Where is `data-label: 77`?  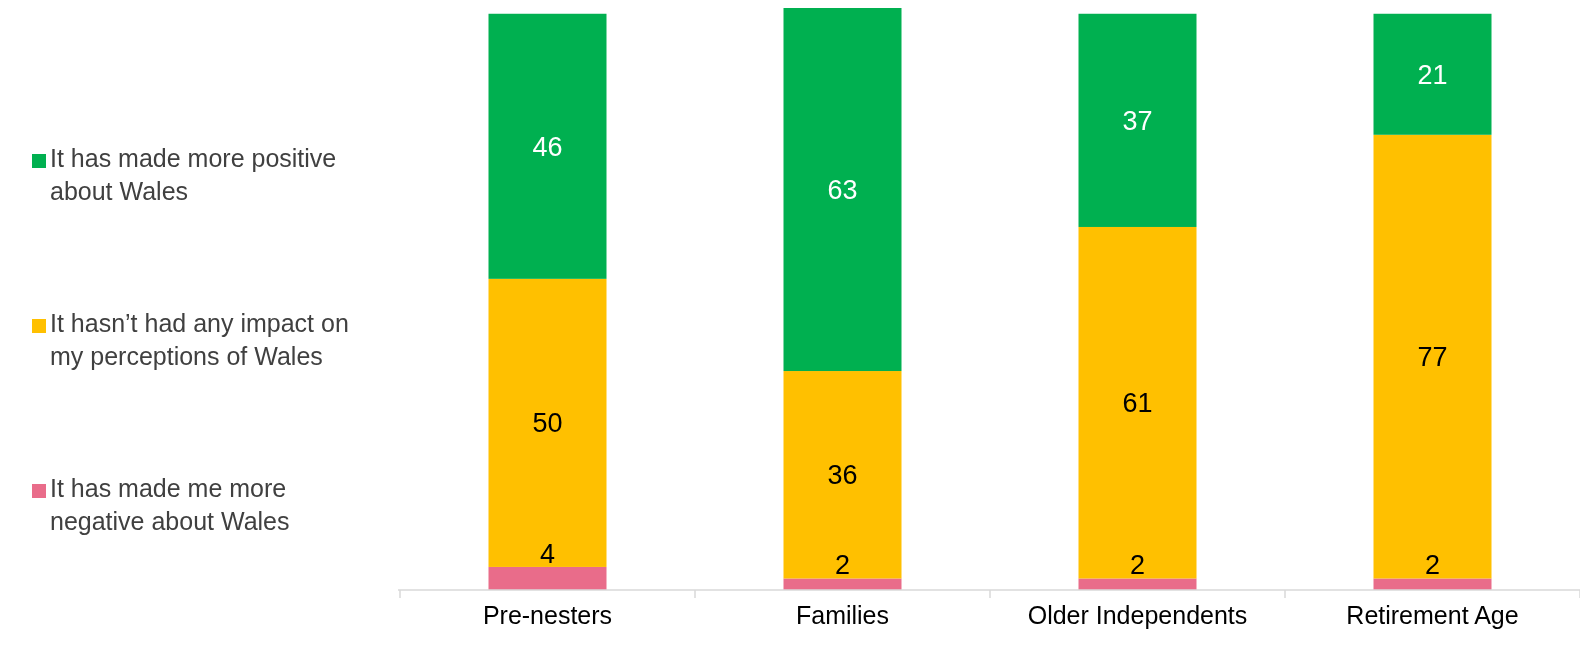
data-label: 77 is located at coordinates (1432, 357).